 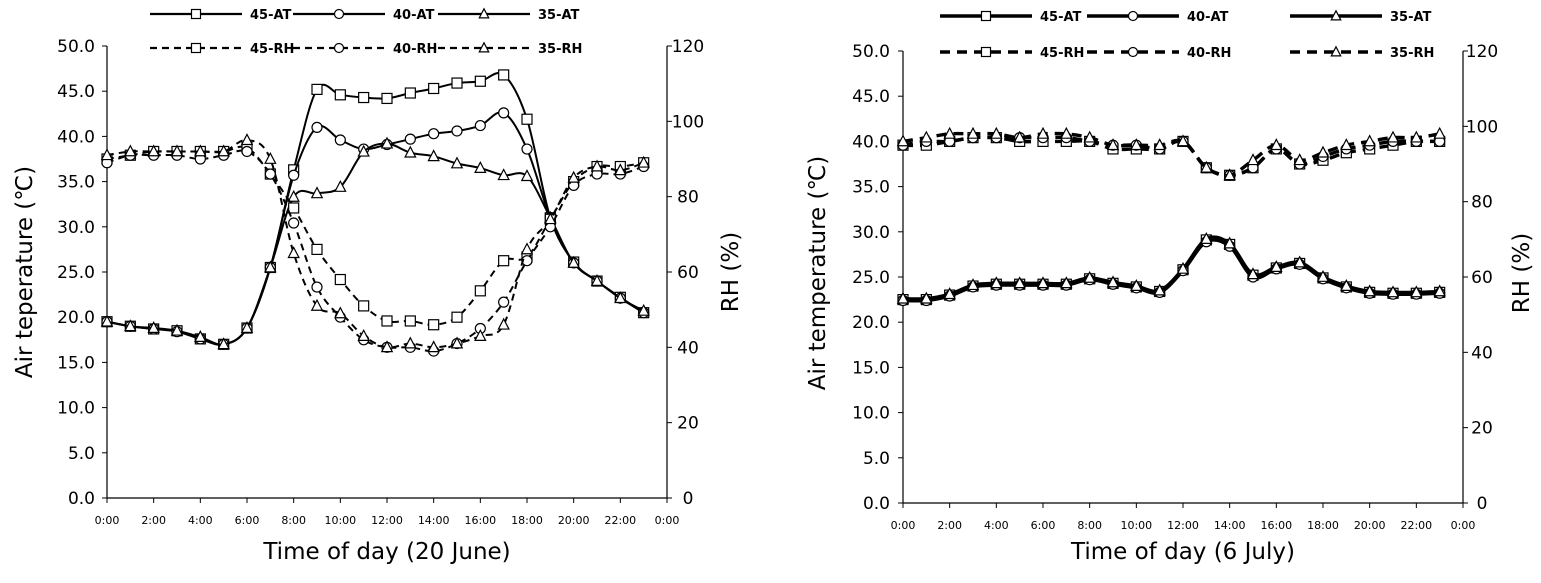 I want to click on y-right-tick-label: 20, so click(x=688, y=424).